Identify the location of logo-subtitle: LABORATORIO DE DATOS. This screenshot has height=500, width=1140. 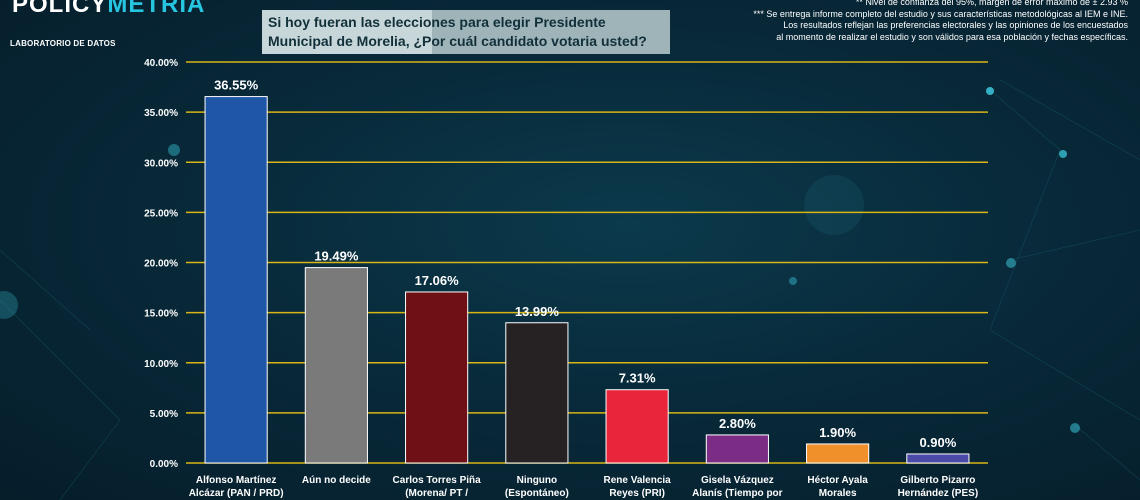
(63, 43).